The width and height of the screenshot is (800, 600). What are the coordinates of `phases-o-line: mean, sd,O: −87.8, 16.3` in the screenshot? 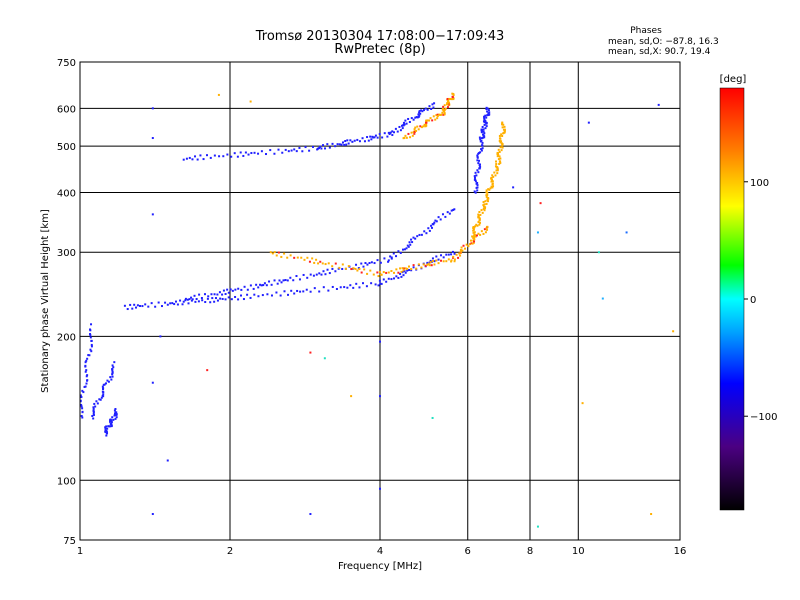 It's located at (663, 42).